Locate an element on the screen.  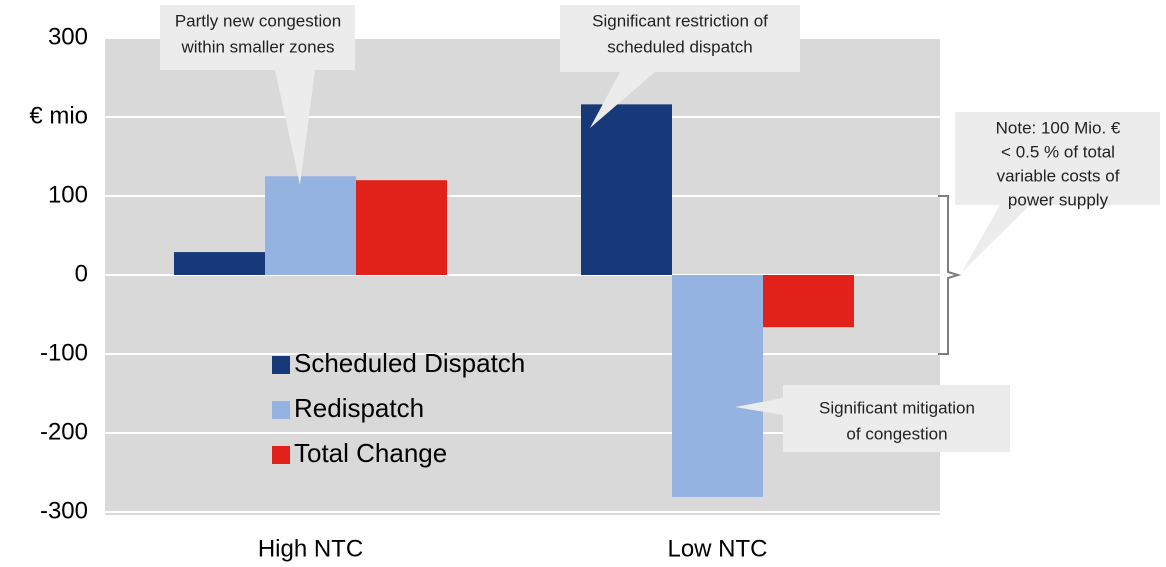
annotation: Note: 100 Mio. € is located at coordinates (1058, 127).